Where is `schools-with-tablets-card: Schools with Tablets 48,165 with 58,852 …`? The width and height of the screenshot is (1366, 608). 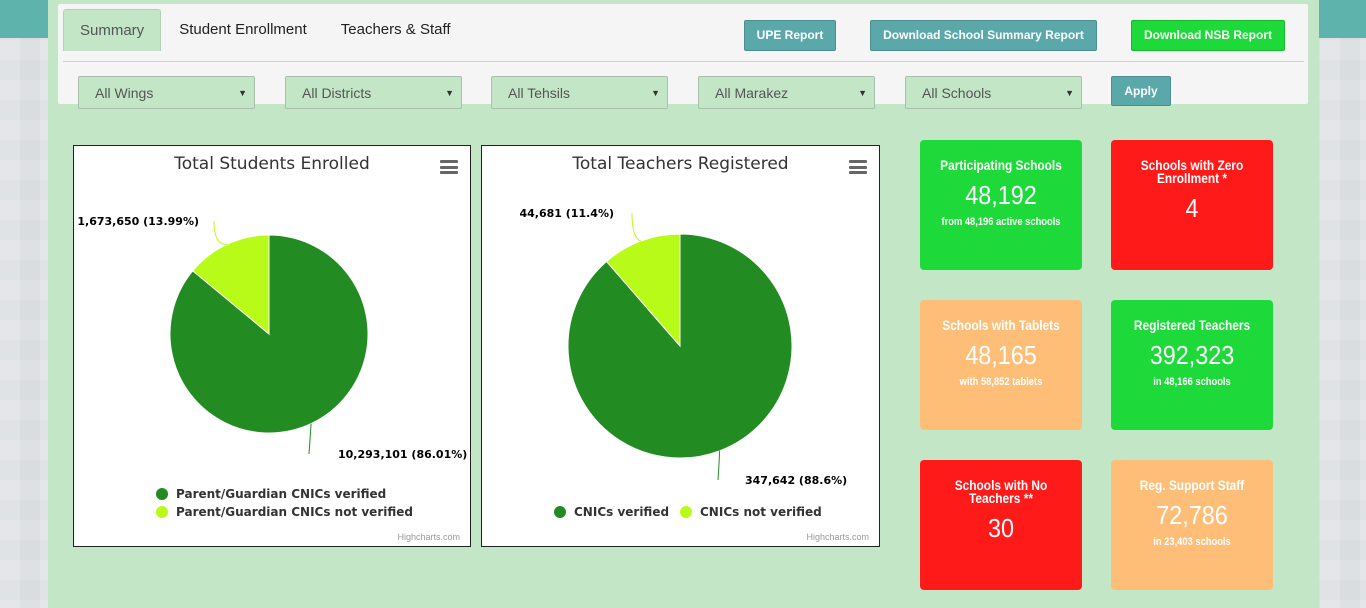
schools-with-tablets-card: Schools with Tablets 48,165 with 58,852 … is located at coordinates (1001, 365).